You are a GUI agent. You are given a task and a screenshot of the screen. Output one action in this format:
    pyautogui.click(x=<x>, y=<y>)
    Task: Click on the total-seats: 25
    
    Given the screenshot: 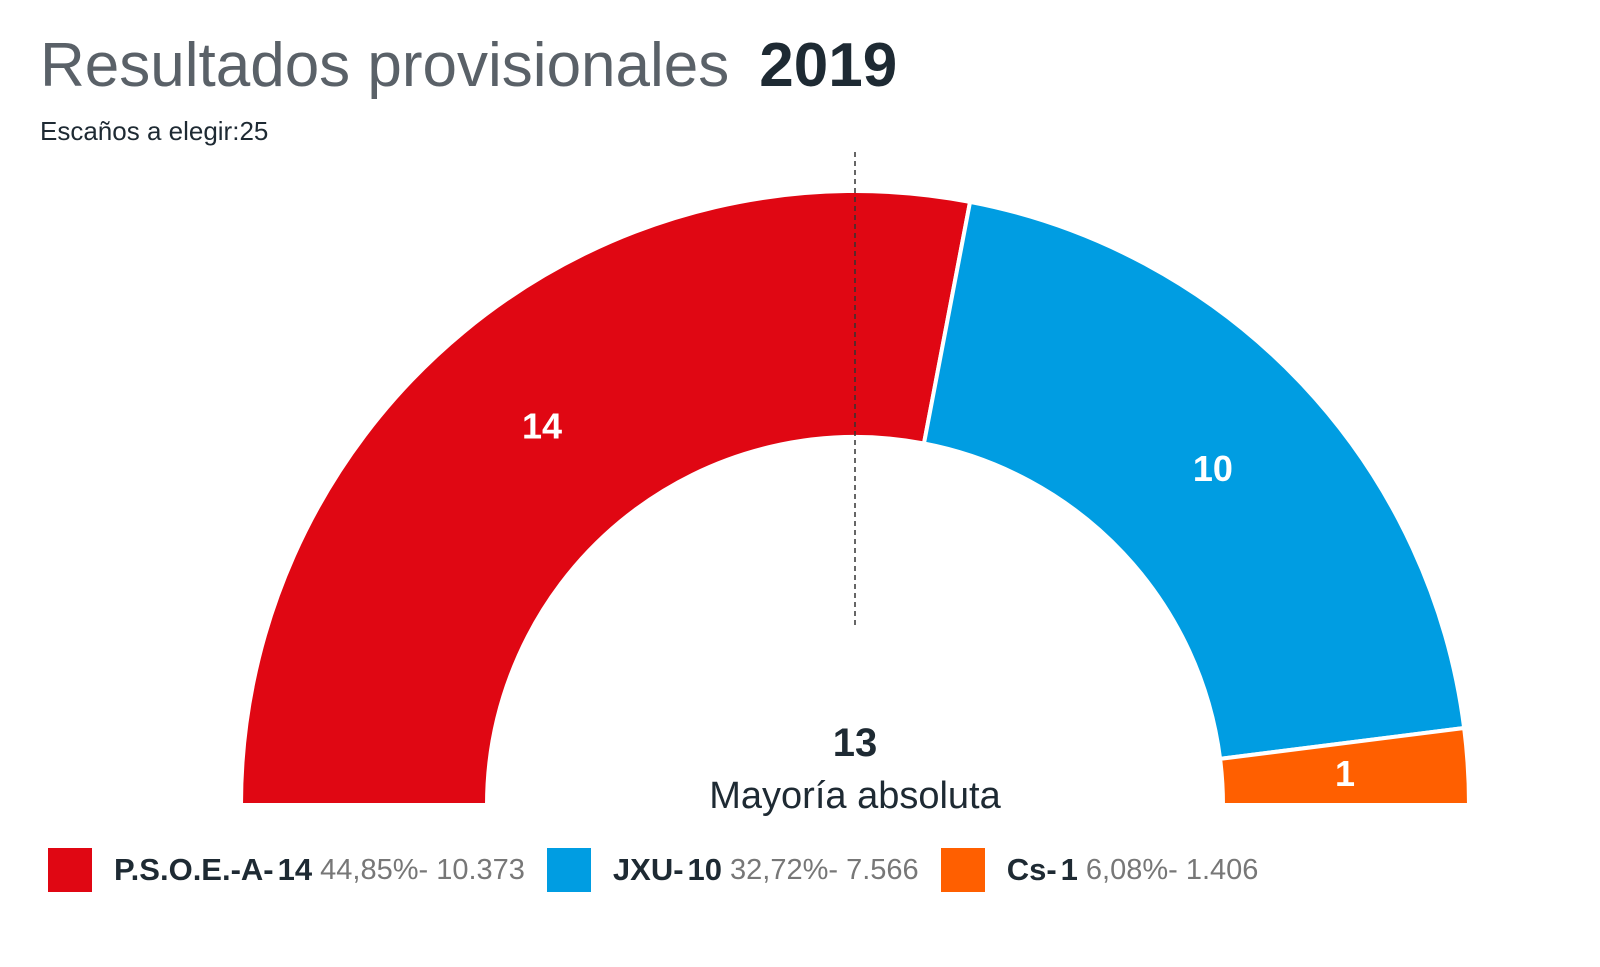 What is the action you would take?
    pyautogui.click(x=254, y=131)
    